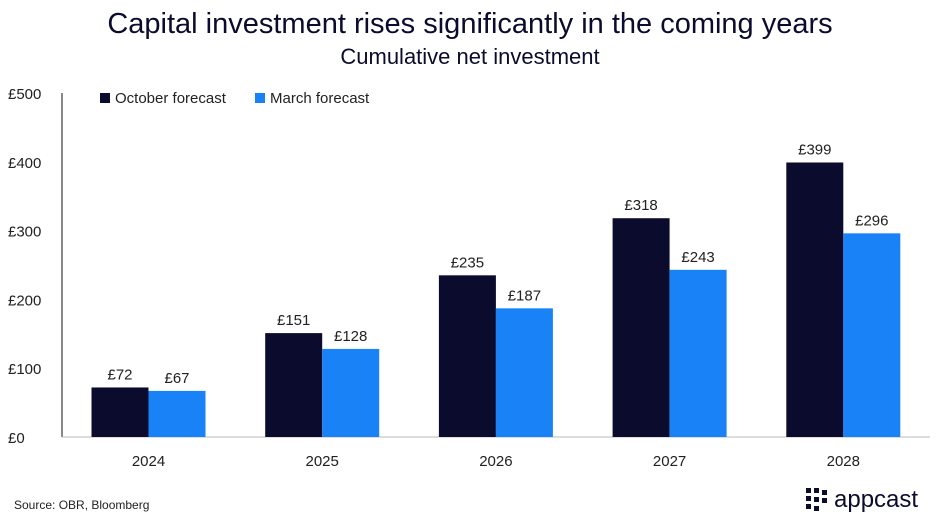 The height and width of the screenshot is (529, 940). Describe the element at coordinates (814, 149) in the screenshot. I see `data-label: £399` at that location.